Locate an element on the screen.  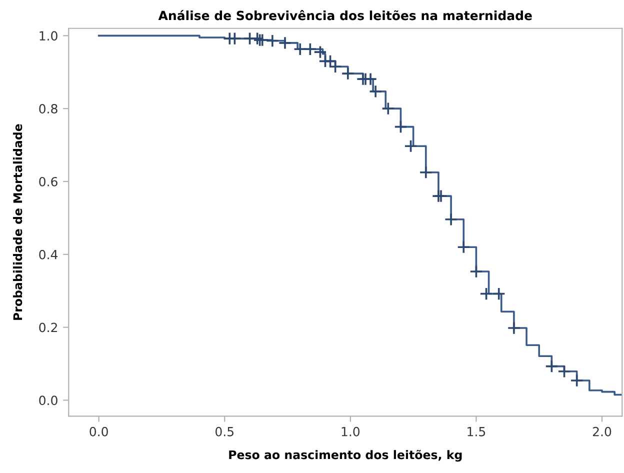
y-tick-label: 0.4 is located at coordinates (48, 255).